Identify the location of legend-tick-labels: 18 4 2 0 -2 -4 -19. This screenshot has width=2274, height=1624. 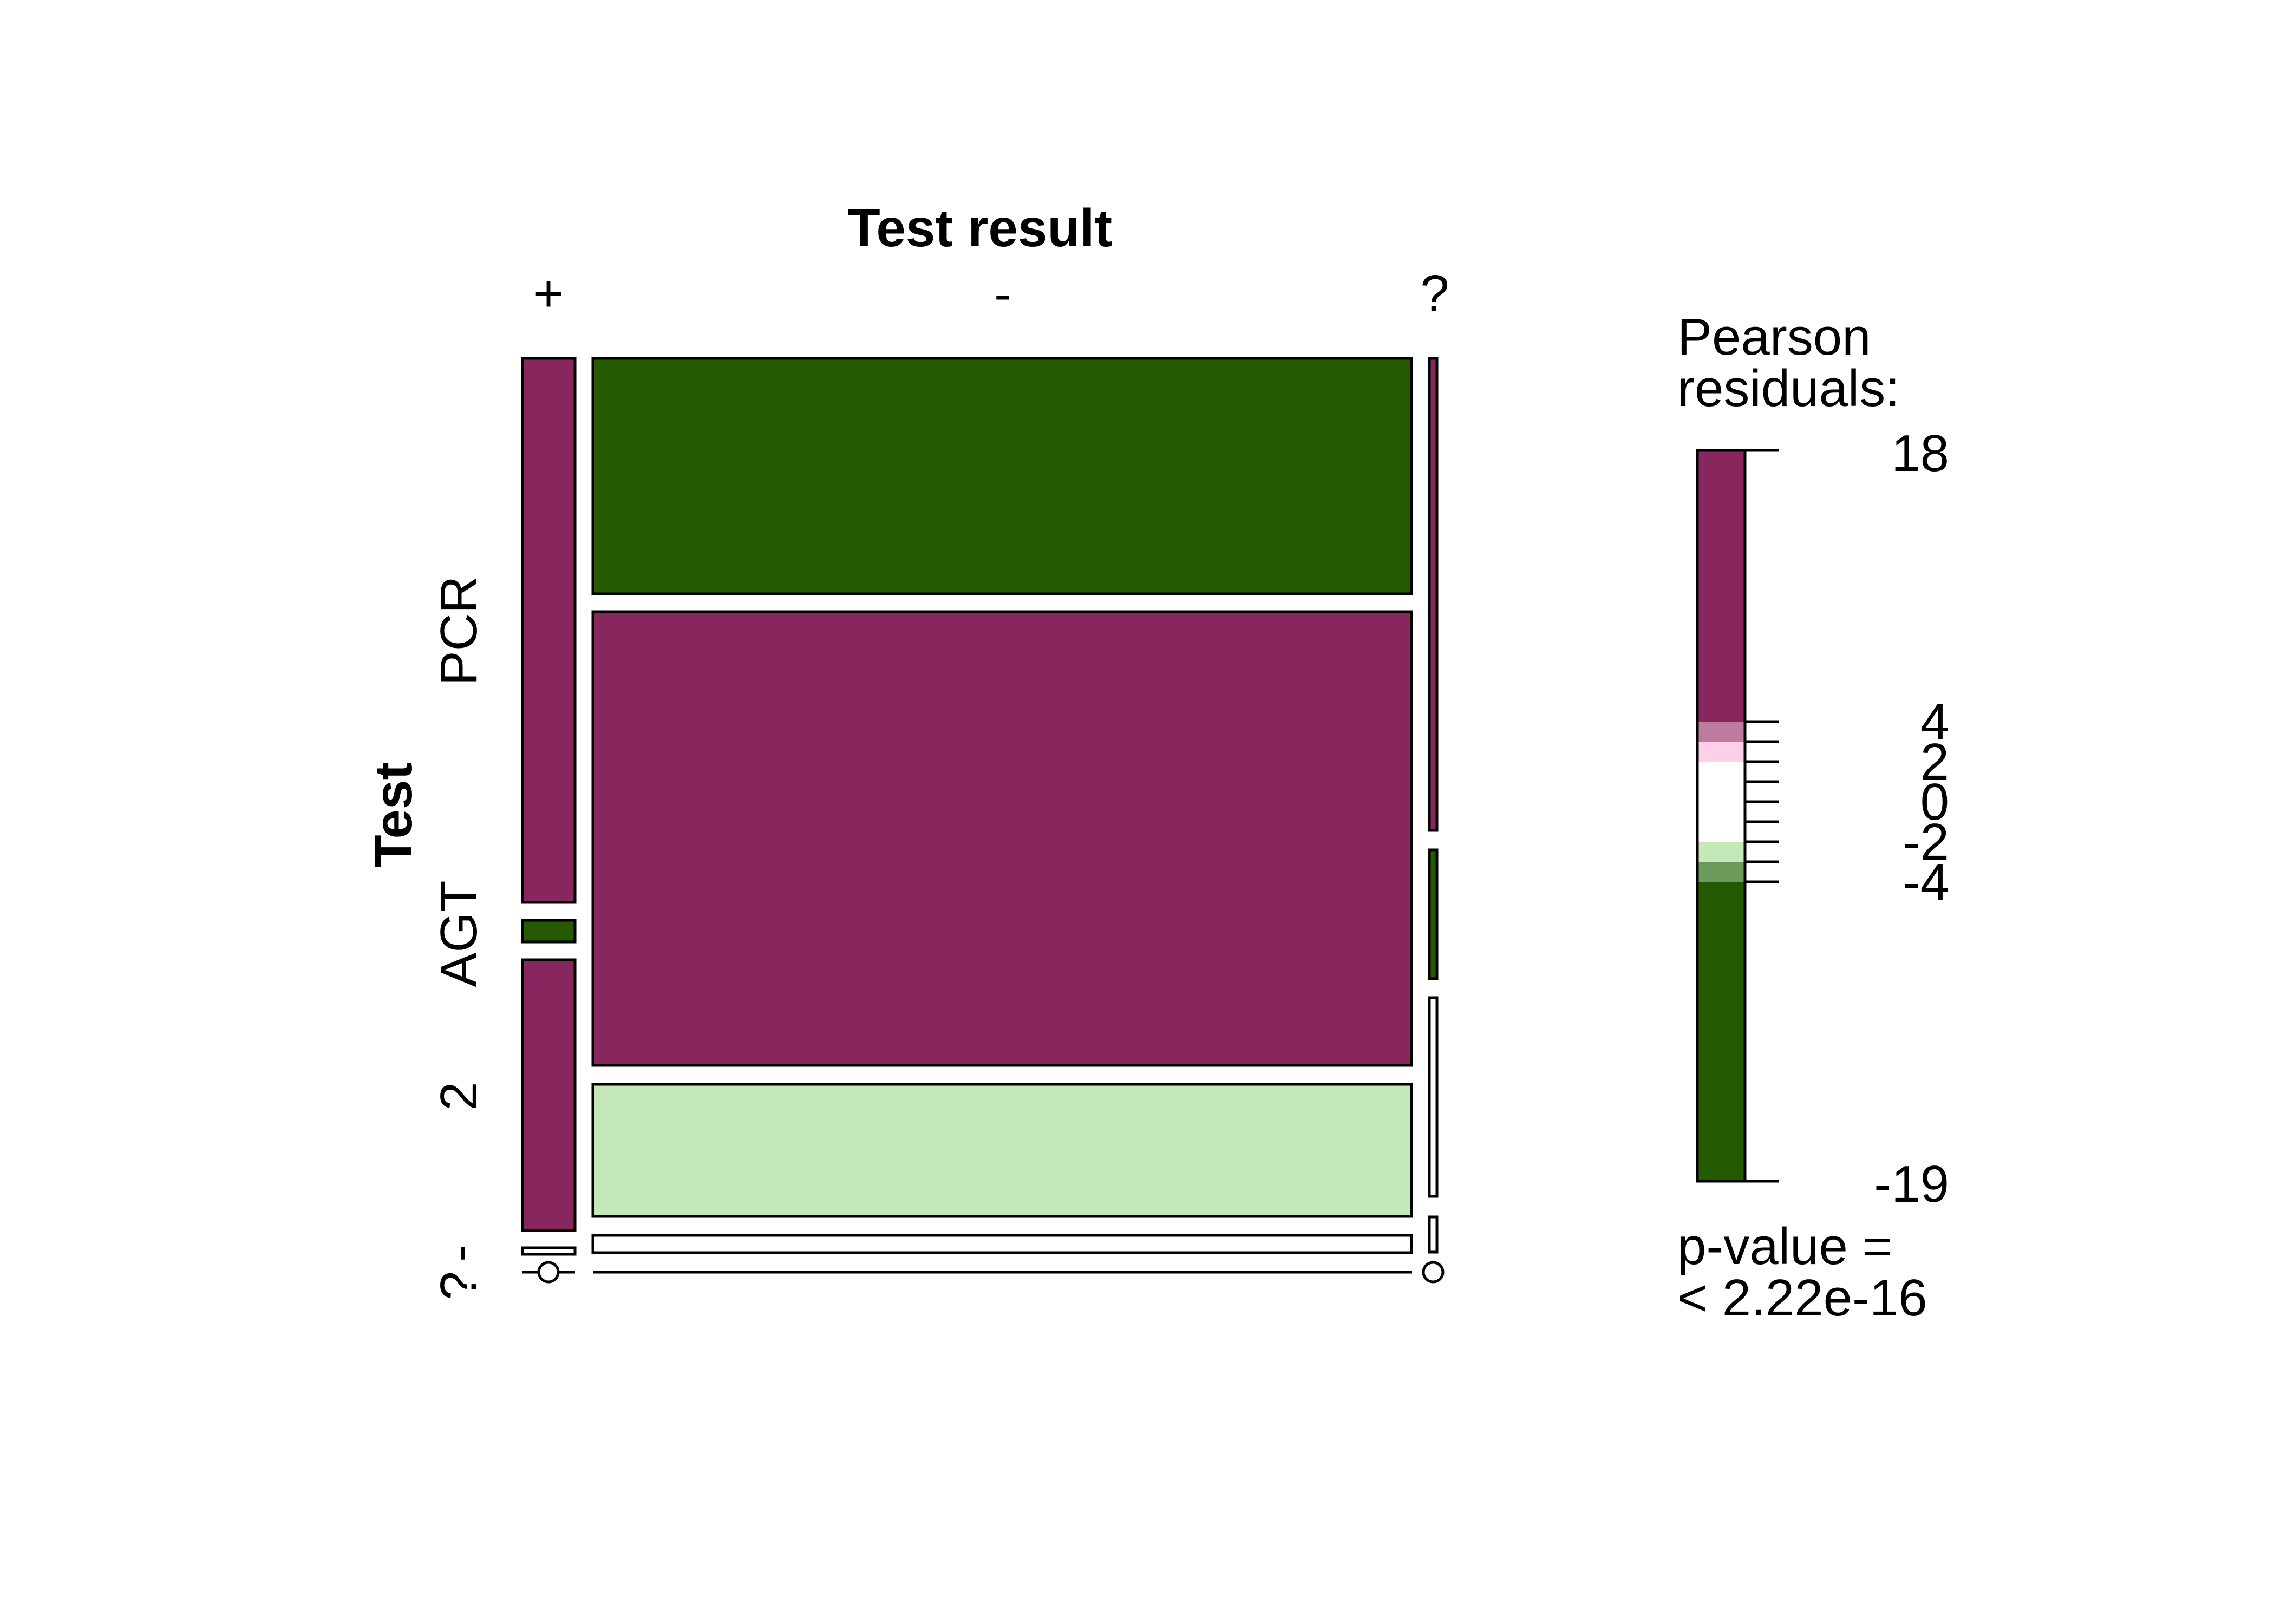
(1912, 818).